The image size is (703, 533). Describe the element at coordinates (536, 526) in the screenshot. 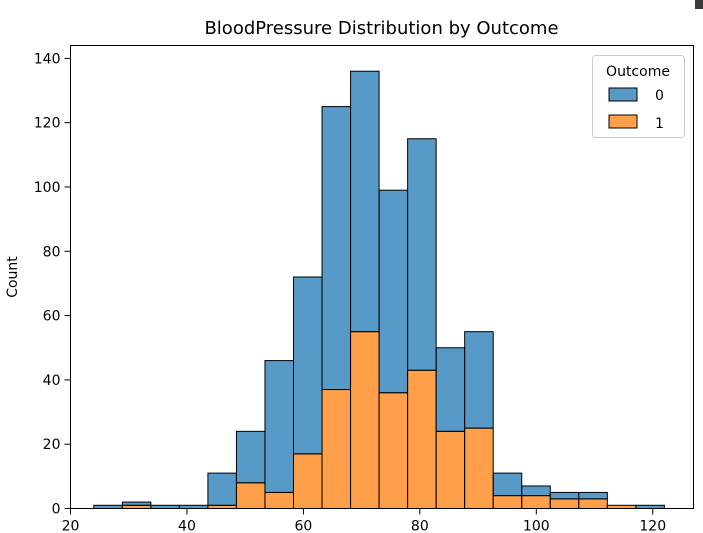

I see `x-tick-label: 100` at that location.